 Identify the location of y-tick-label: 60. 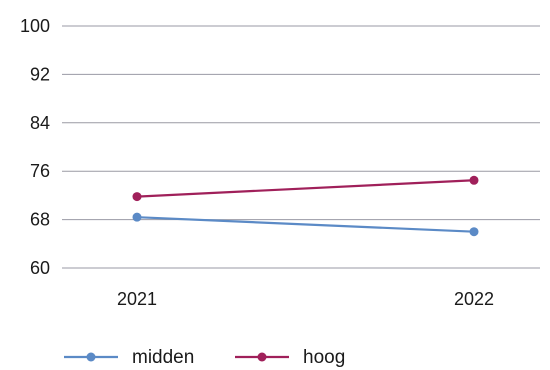
(40, 268).